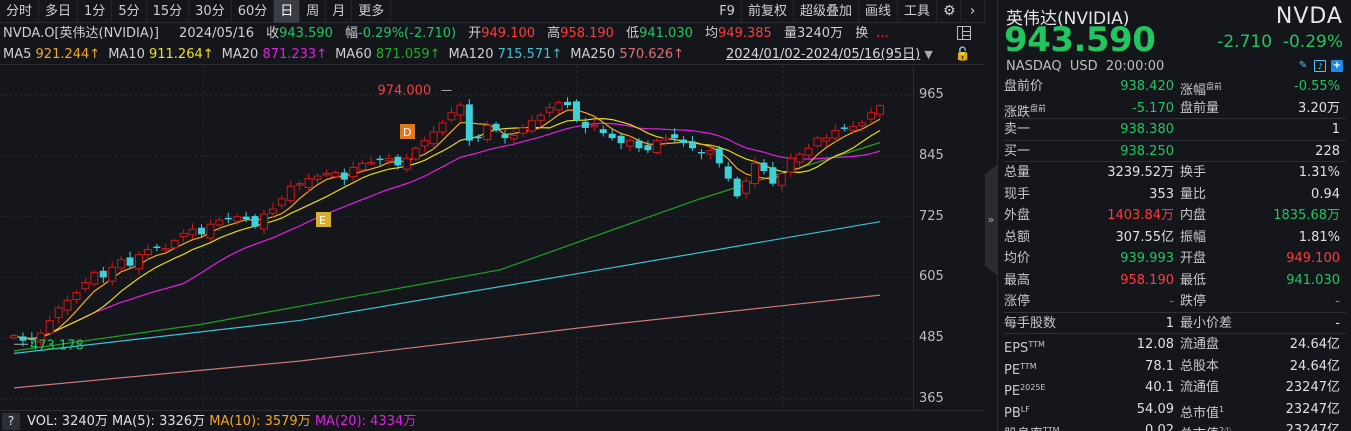  Describe the element at coordinates (826, 11) in the screenshot. I see `toolbar-button-2: 超级叠加` at that location.